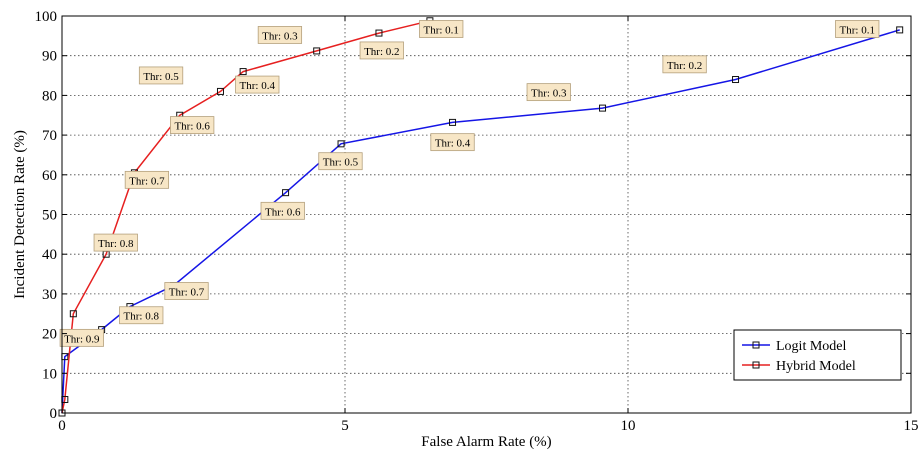 The height and width of the screenshot is (451, 922). I want to click on y-tick-label: 40, so click(49, 255).